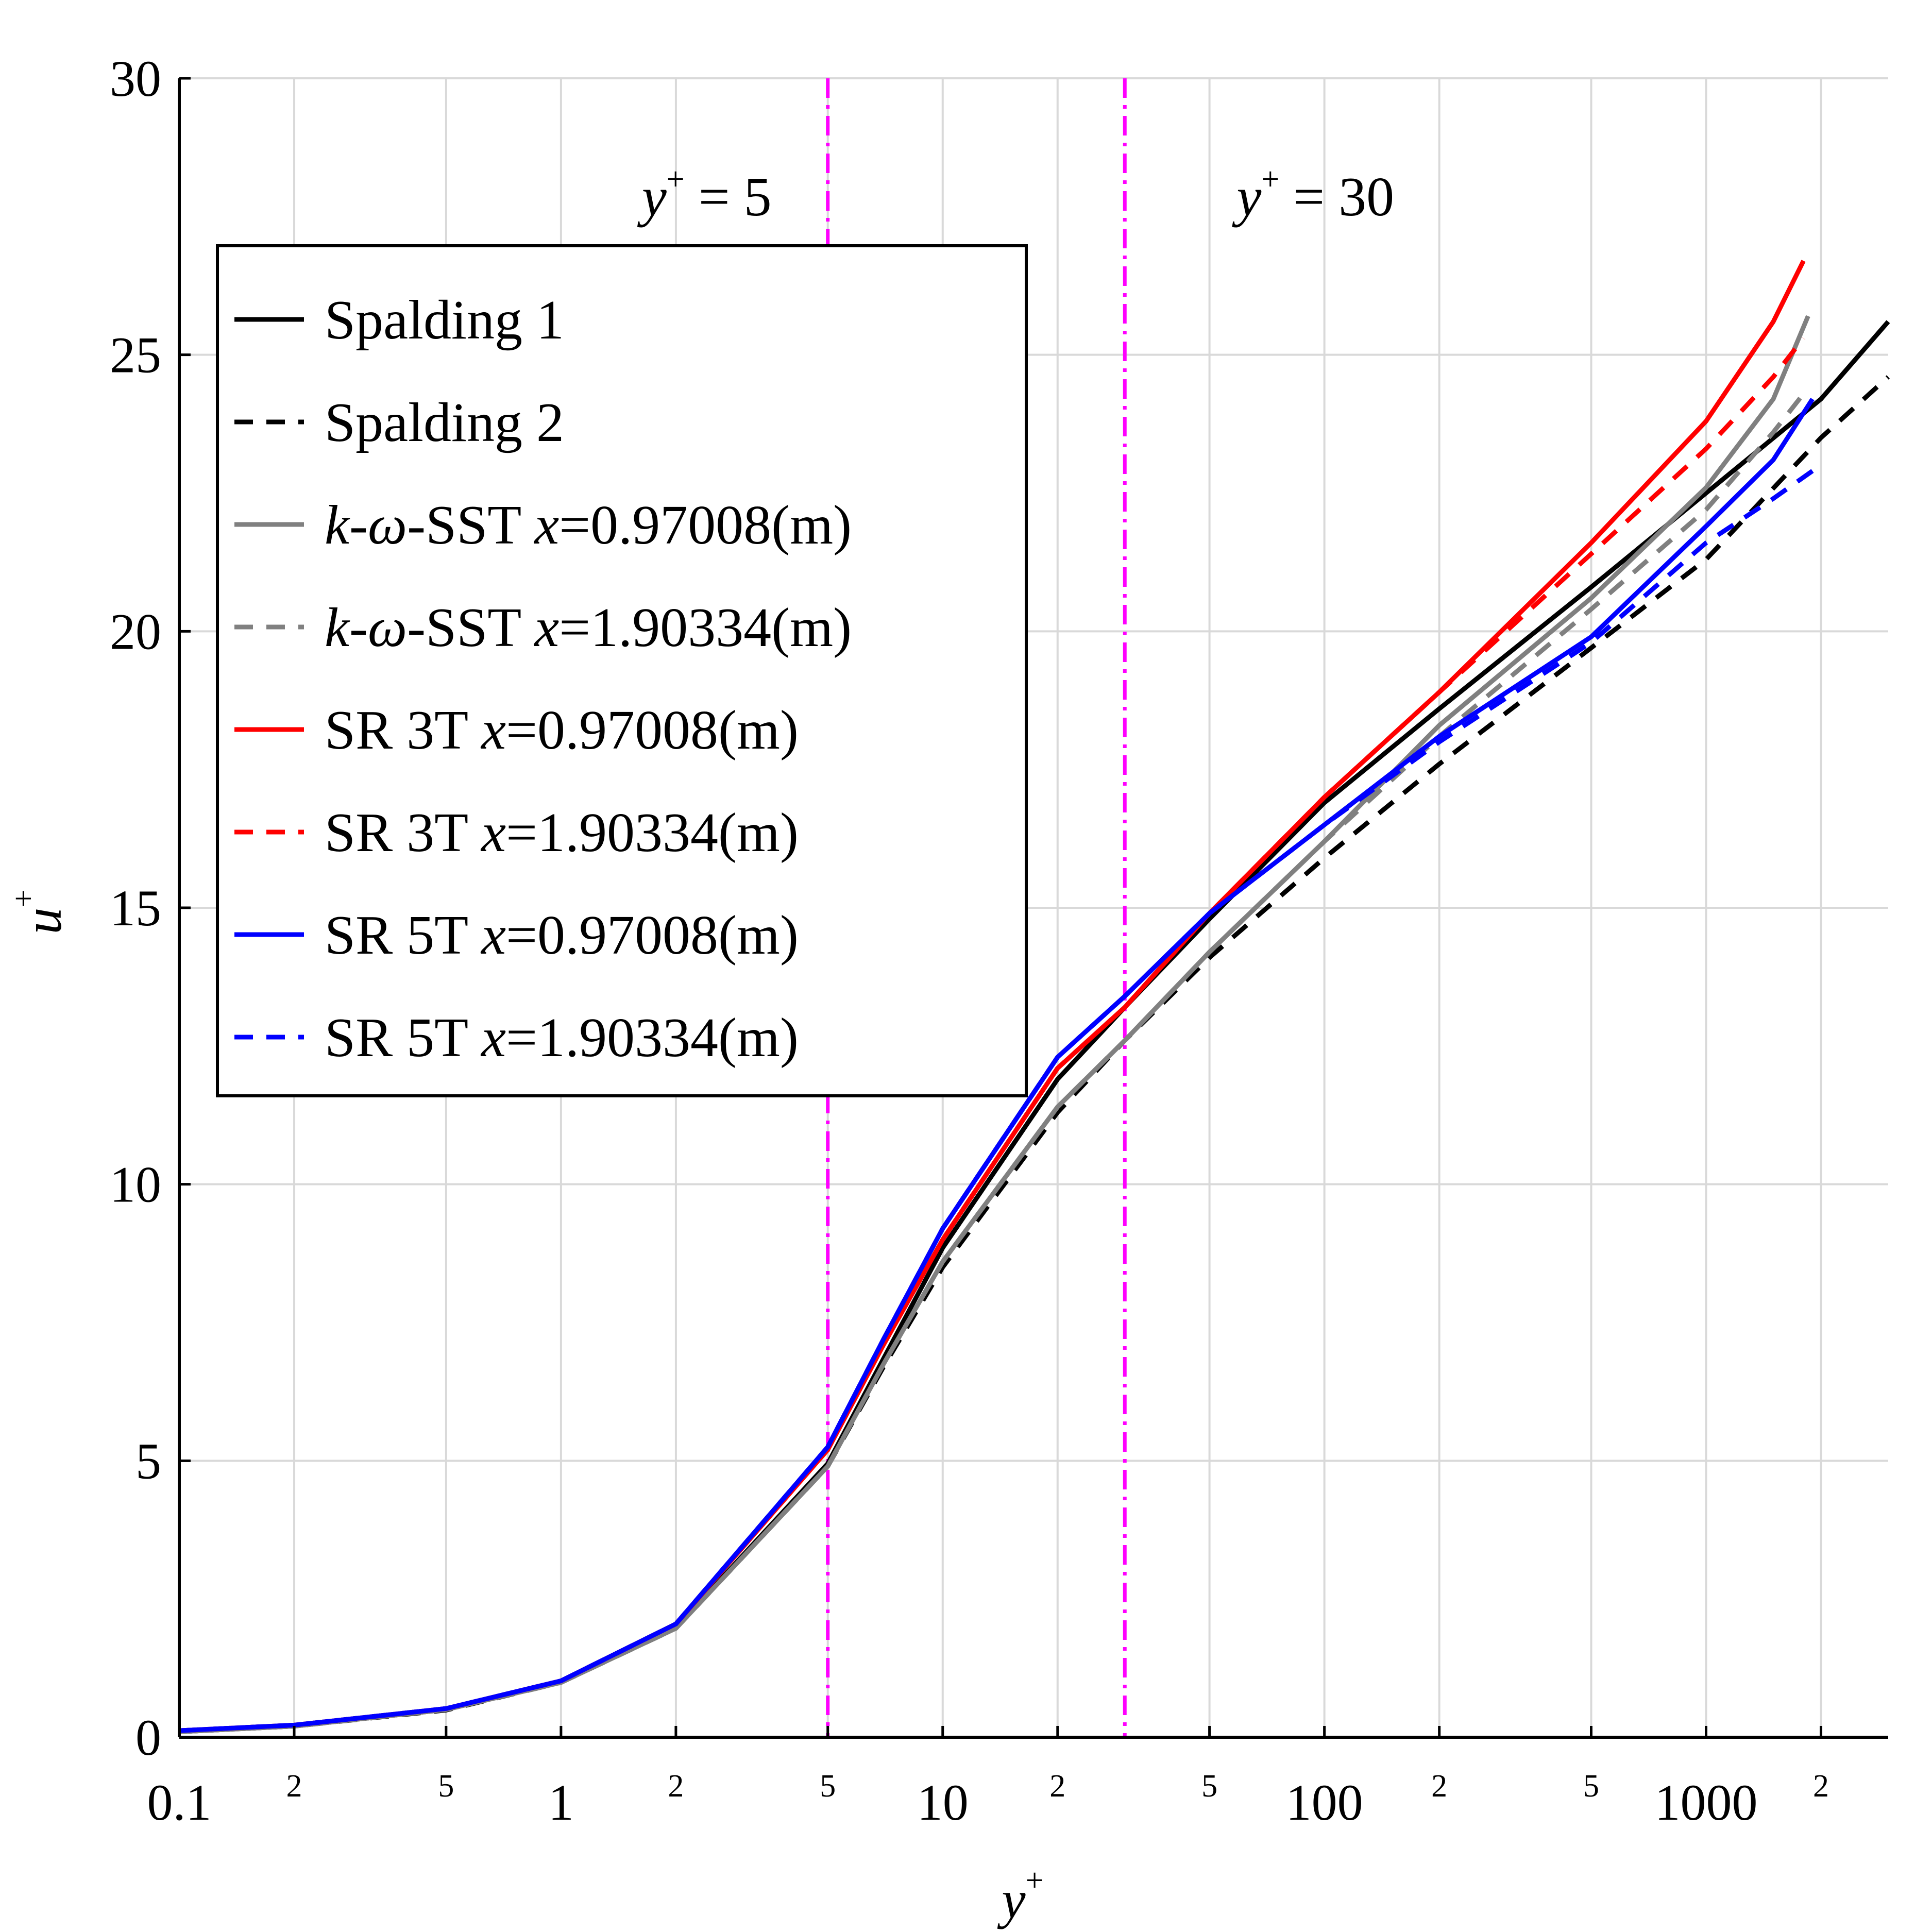  What do you see at coordinates (135, 79) in the screenshot?
I see `y-tick-label: 30` at bounding box center [135, 79].